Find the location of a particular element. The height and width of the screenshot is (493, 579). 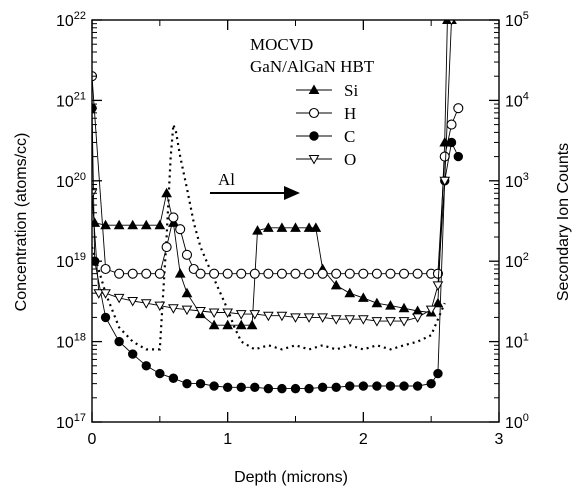

legend-item-c: C is located at coordinates (325, 136).